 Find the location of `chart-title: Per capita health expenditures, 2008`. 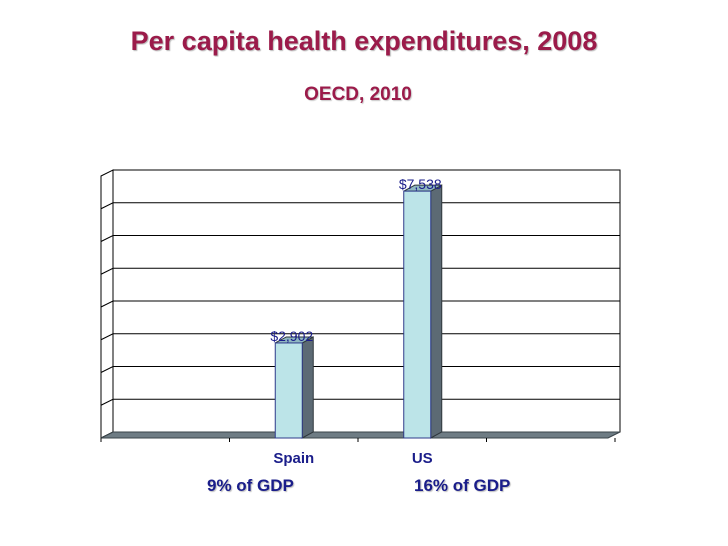

chart-title: Per capita health expenditures, 2008 is located at coordinates (364, 41).